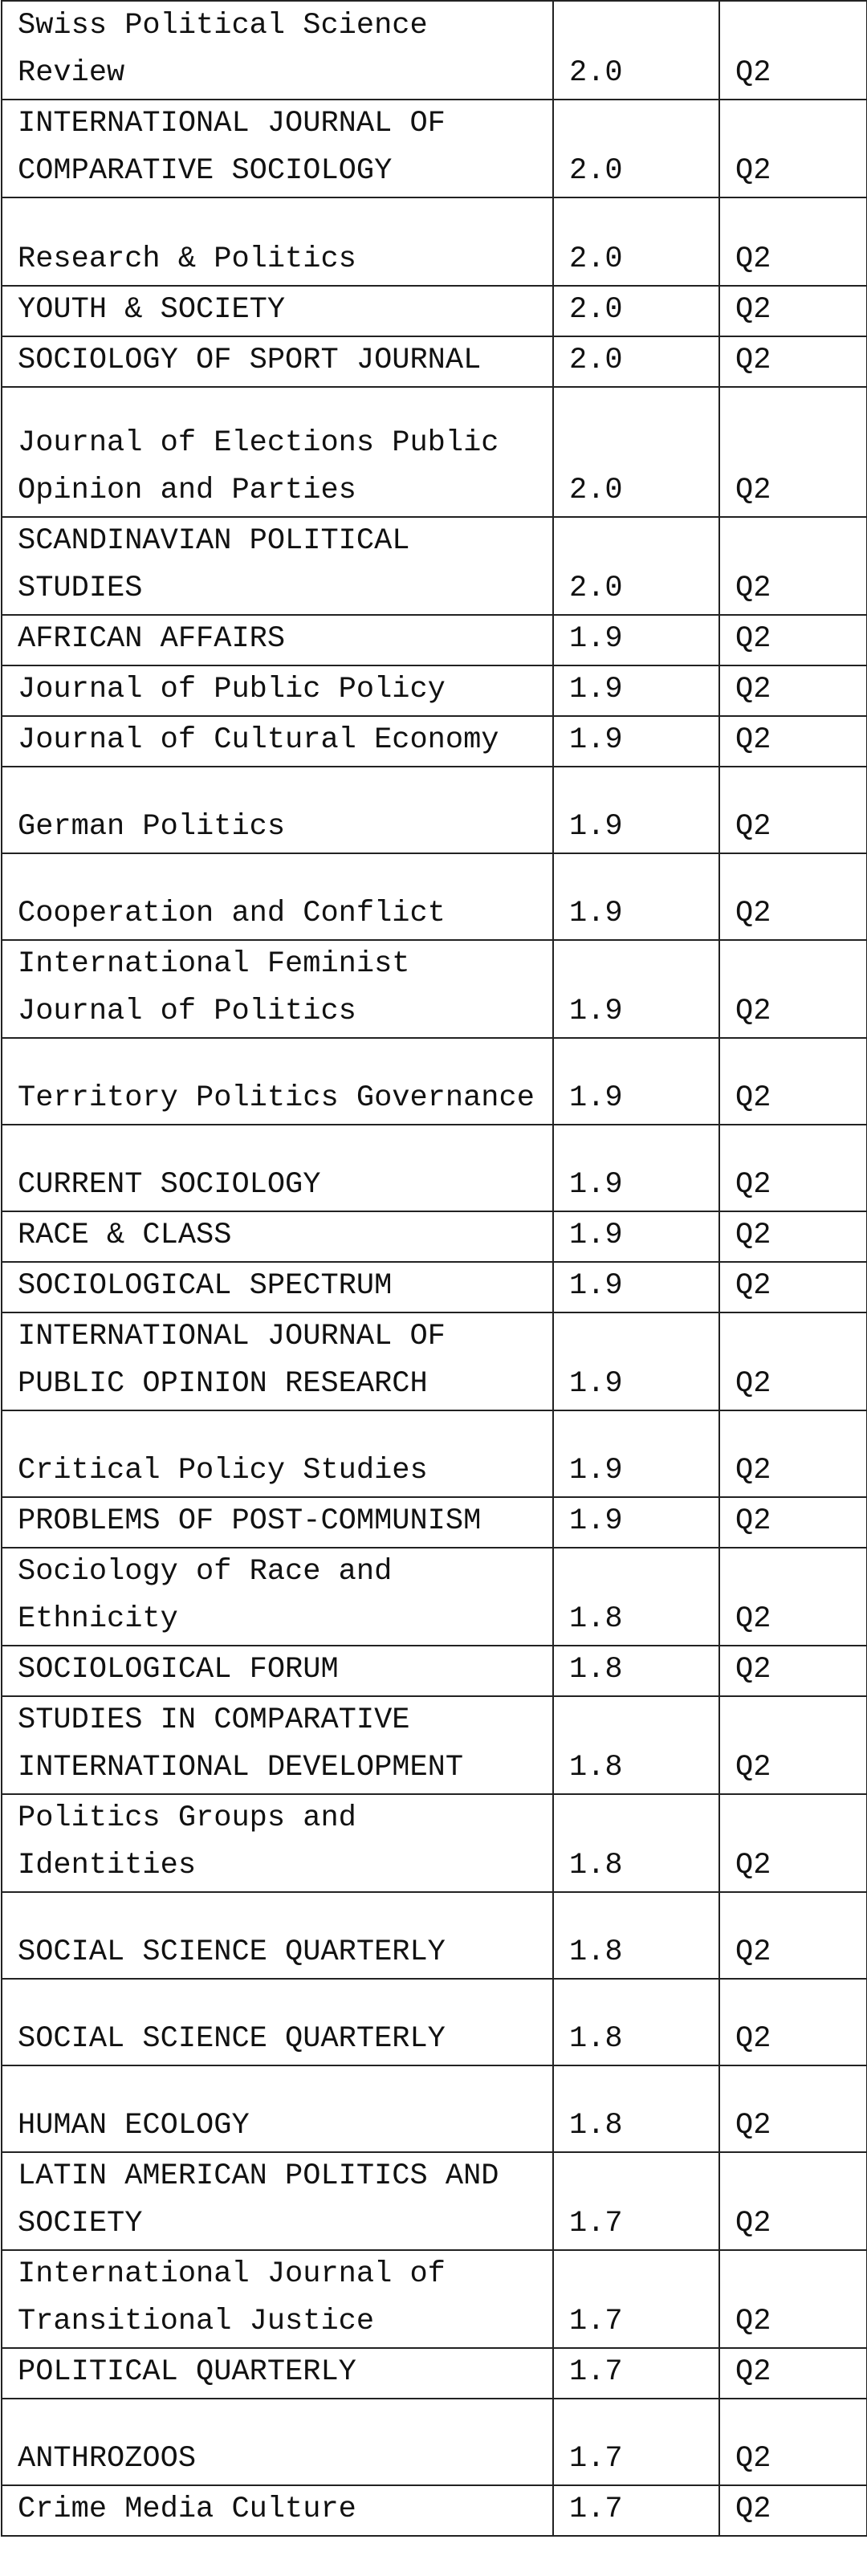 The image size is (867, 2576). I want to click on table-row: Sociology of Race and Ethnicity 1.8 Q2, so click(434, 1596).